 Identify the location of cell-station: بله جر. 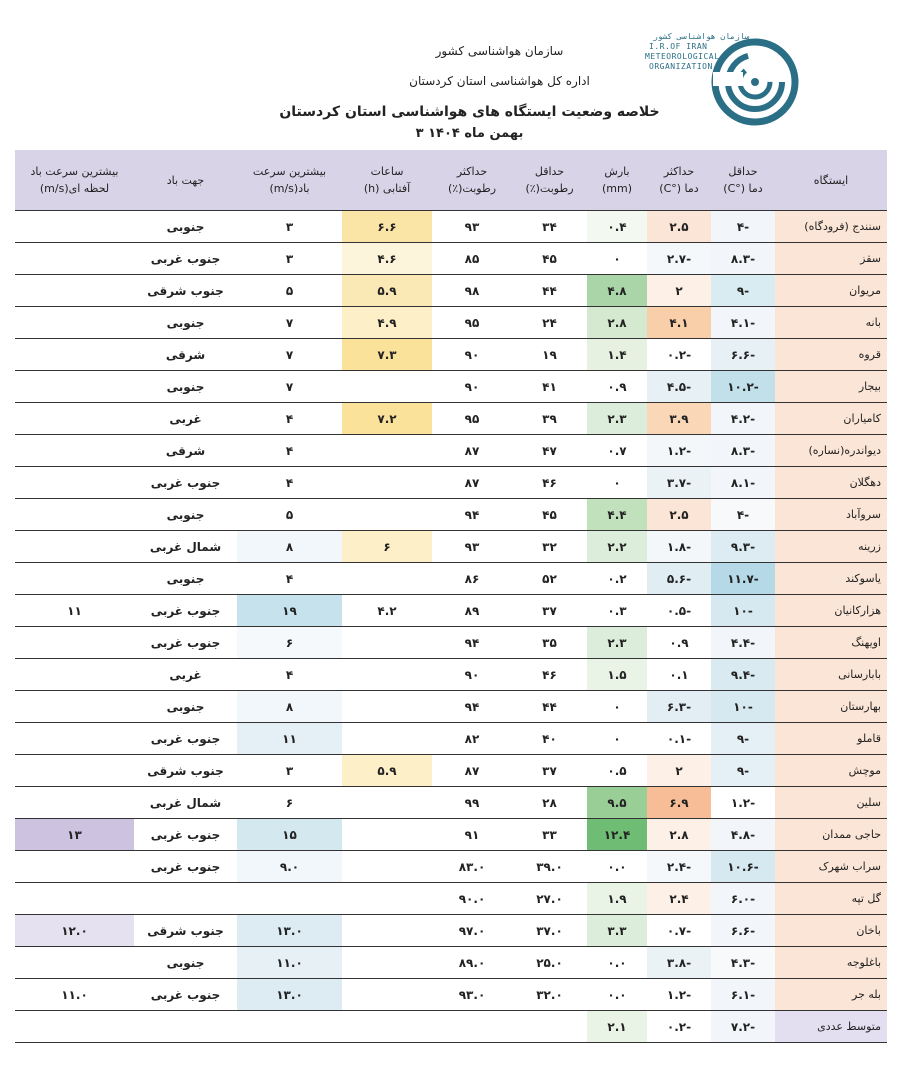
(831, 994).